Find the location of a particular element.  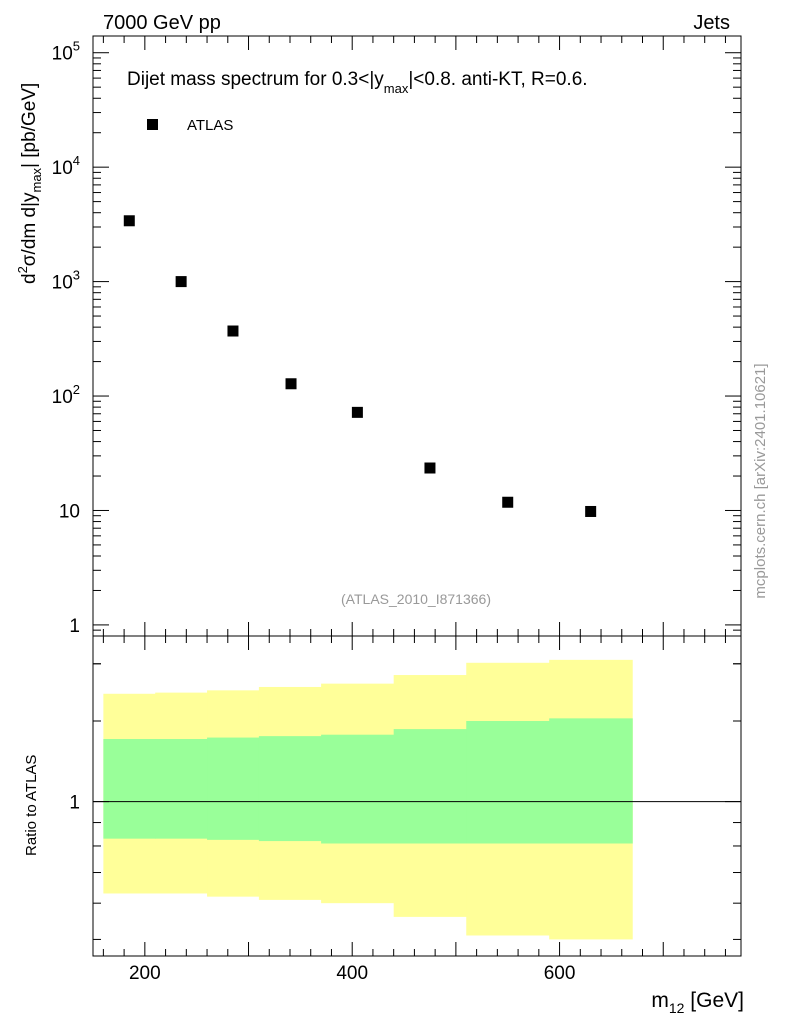

x-tick-label: 400 is located at coordinates (352, 973).